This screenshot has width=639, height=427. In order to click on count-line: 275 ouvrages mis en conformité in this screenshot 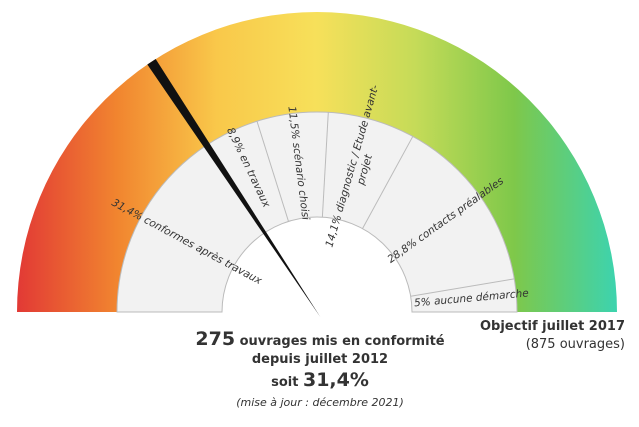, I will do `click(320, 340)`.